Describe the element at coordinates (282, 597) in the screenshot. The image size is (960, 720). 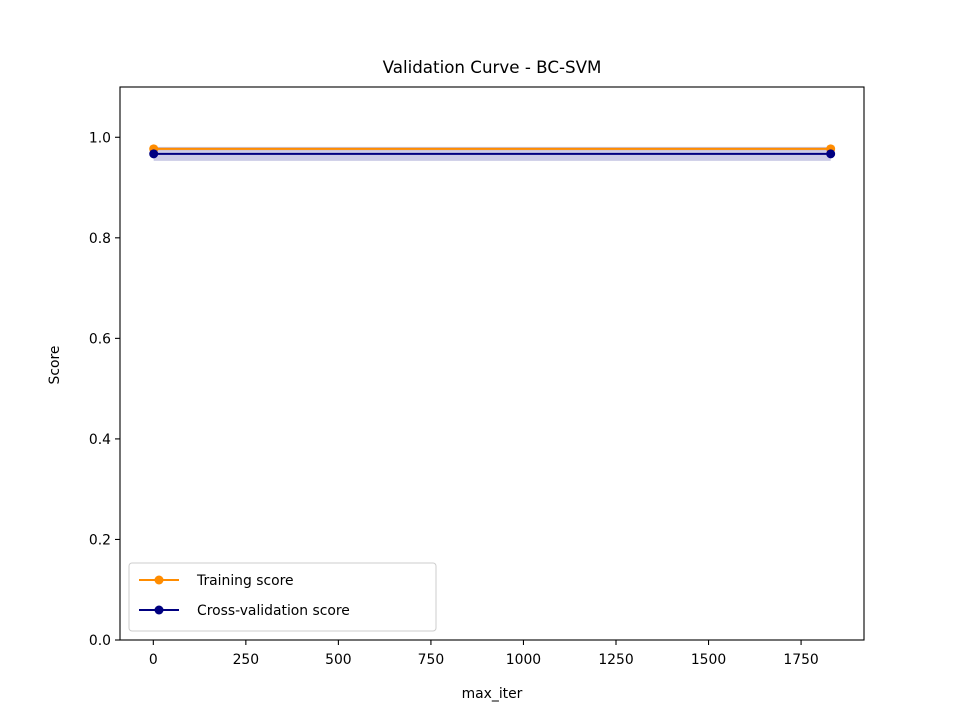
I see `legend-box` at that location.